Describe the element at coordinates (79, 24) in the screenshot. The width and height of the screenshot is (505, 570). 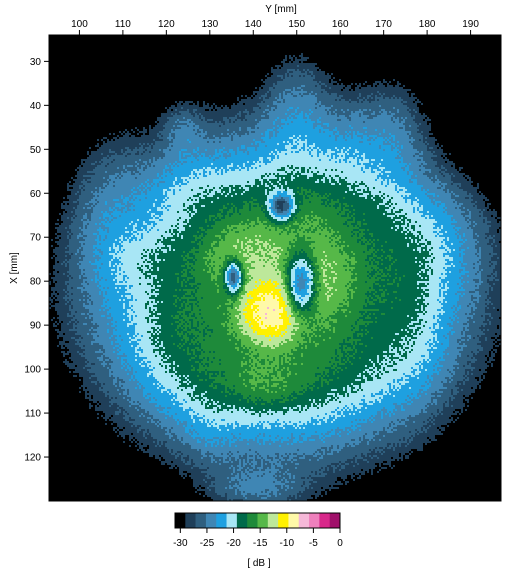
I see `x-tick-label: 100` at that location.